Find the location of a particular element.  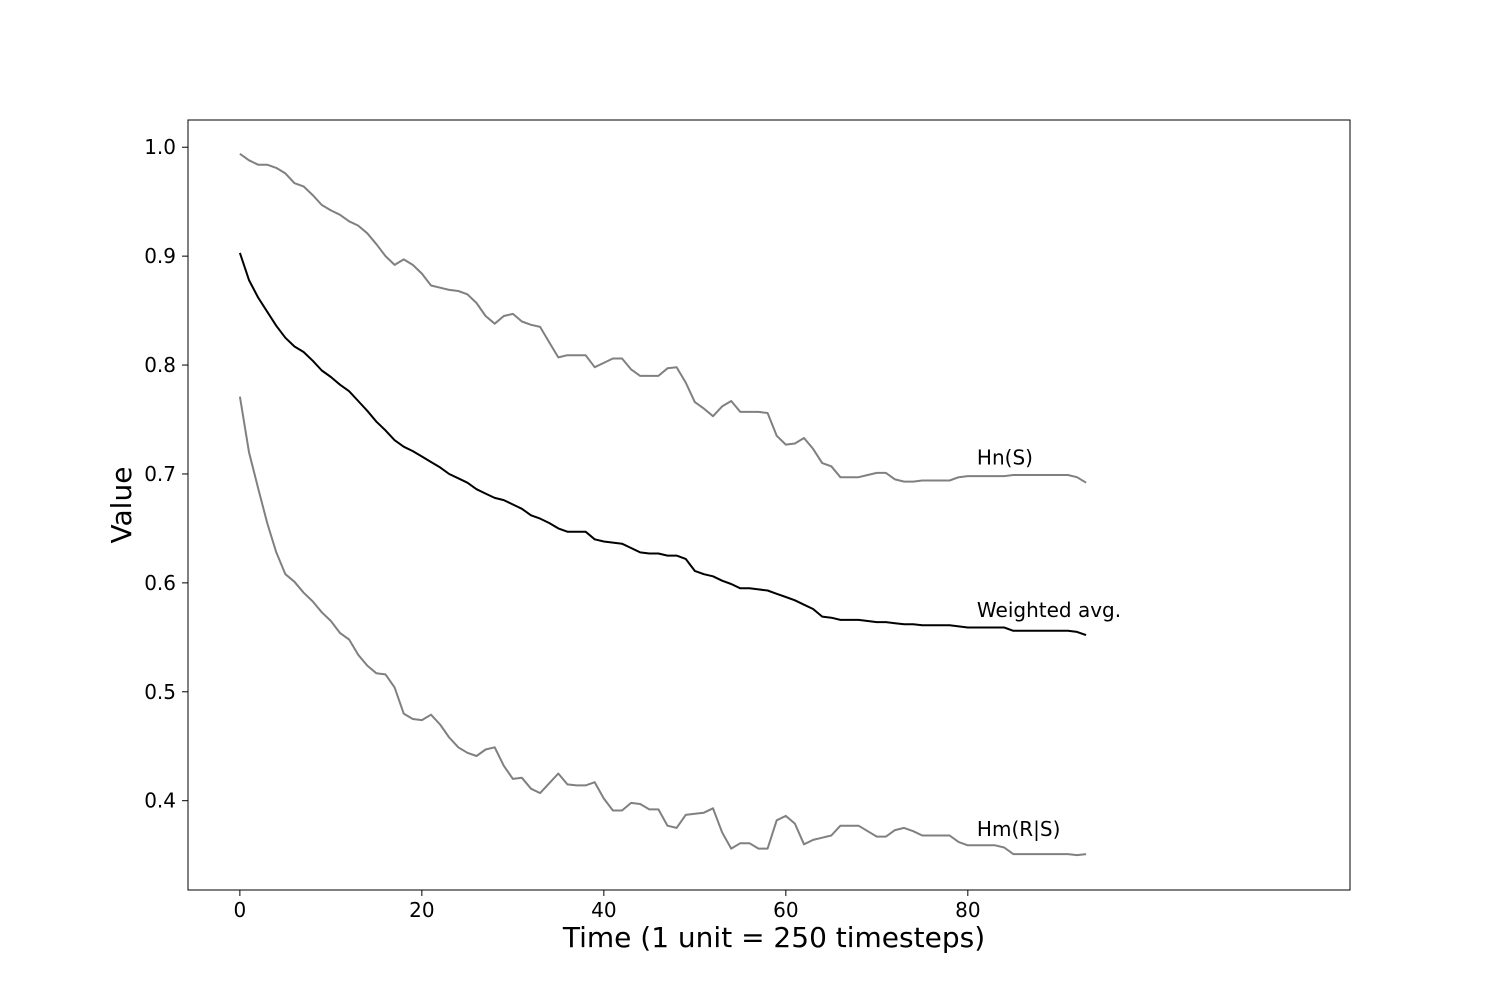

y-tick-label: 0.6 is located at coordinates (160, 583).